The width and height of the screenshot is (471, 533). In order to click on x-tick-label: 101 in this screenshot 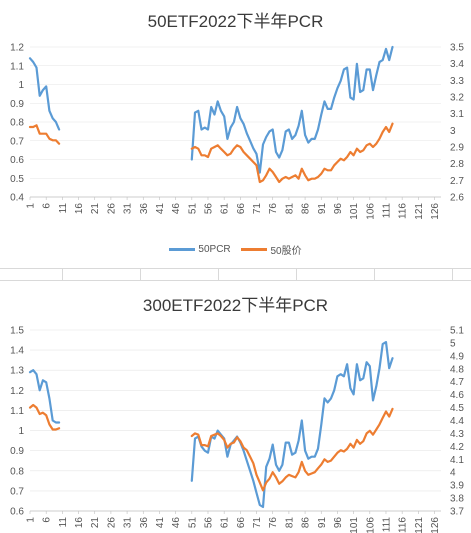, I will do `click(354, 211)`.